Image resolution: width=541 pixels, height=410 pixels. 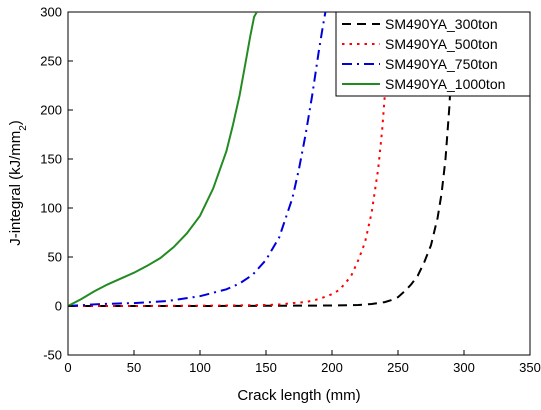 I want to click on x-tick-label: 200, so click(x=332, y=367).